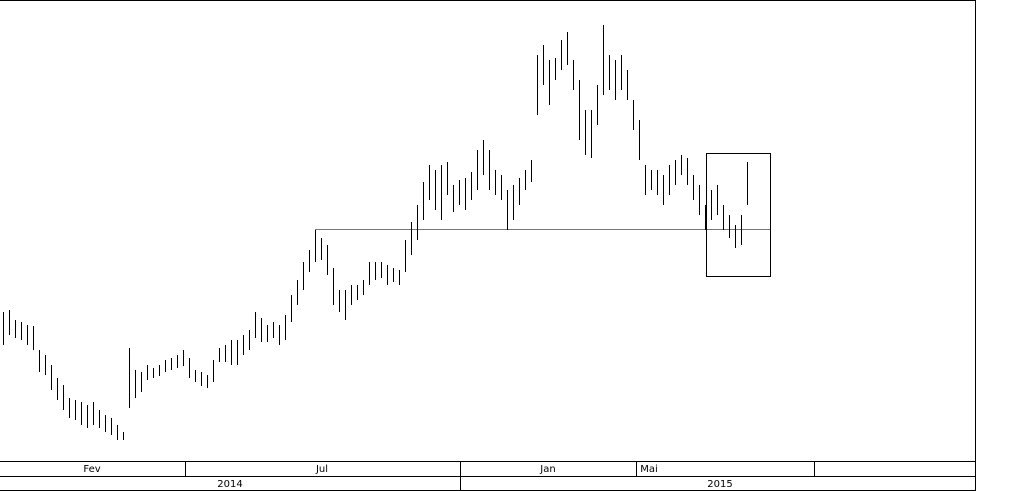  I want to click on month-label: Jan, so click(547, 469).